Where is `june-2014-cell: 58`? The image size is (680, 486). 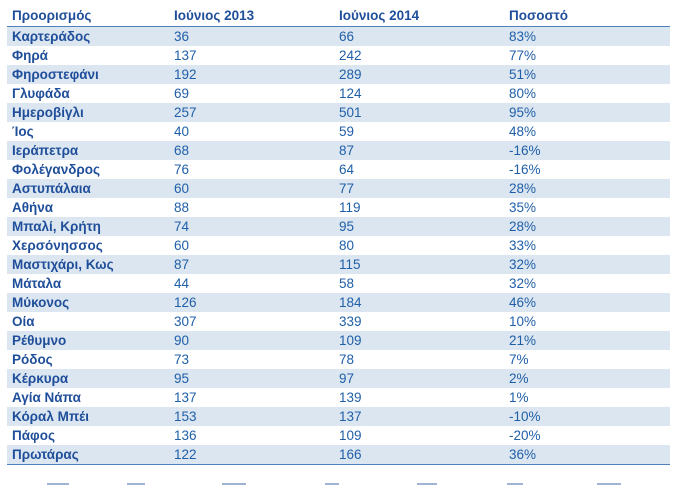
june-2014-cell: 58 is located at coordinates (419, 283).